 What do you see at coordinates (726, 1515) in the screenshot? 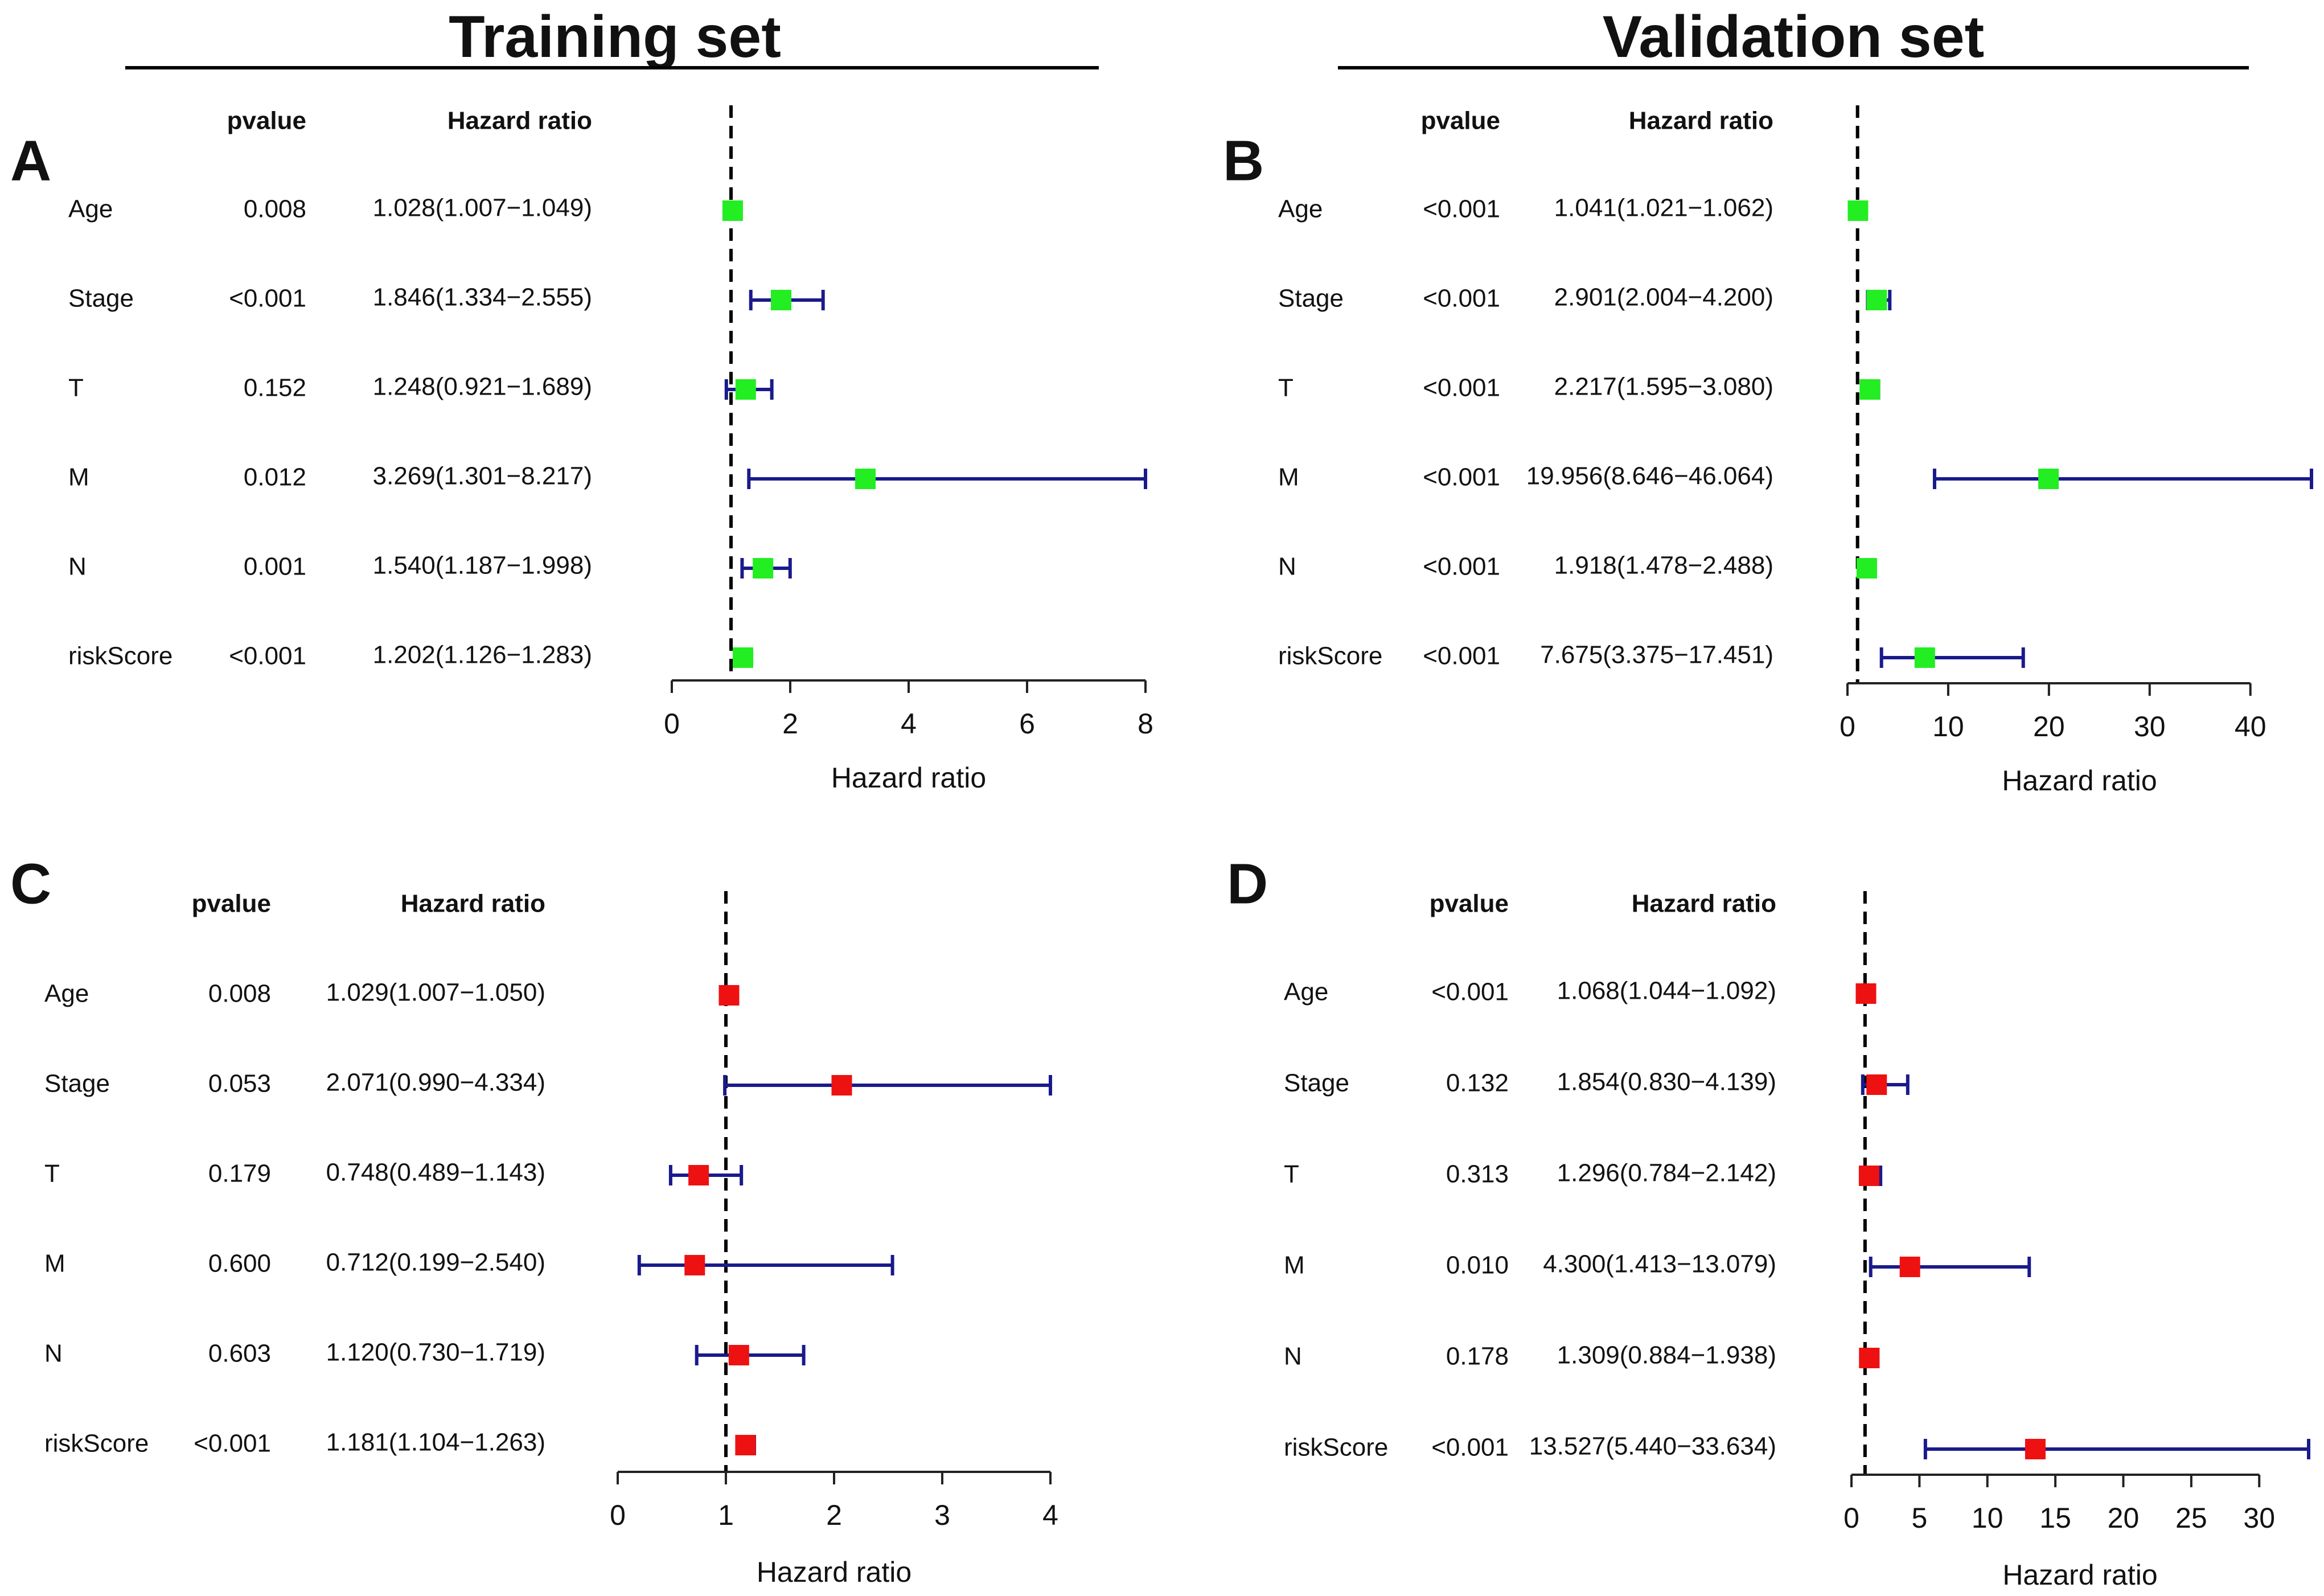
I see `x-tick-label: 1` at bounding box center [726, 1515].